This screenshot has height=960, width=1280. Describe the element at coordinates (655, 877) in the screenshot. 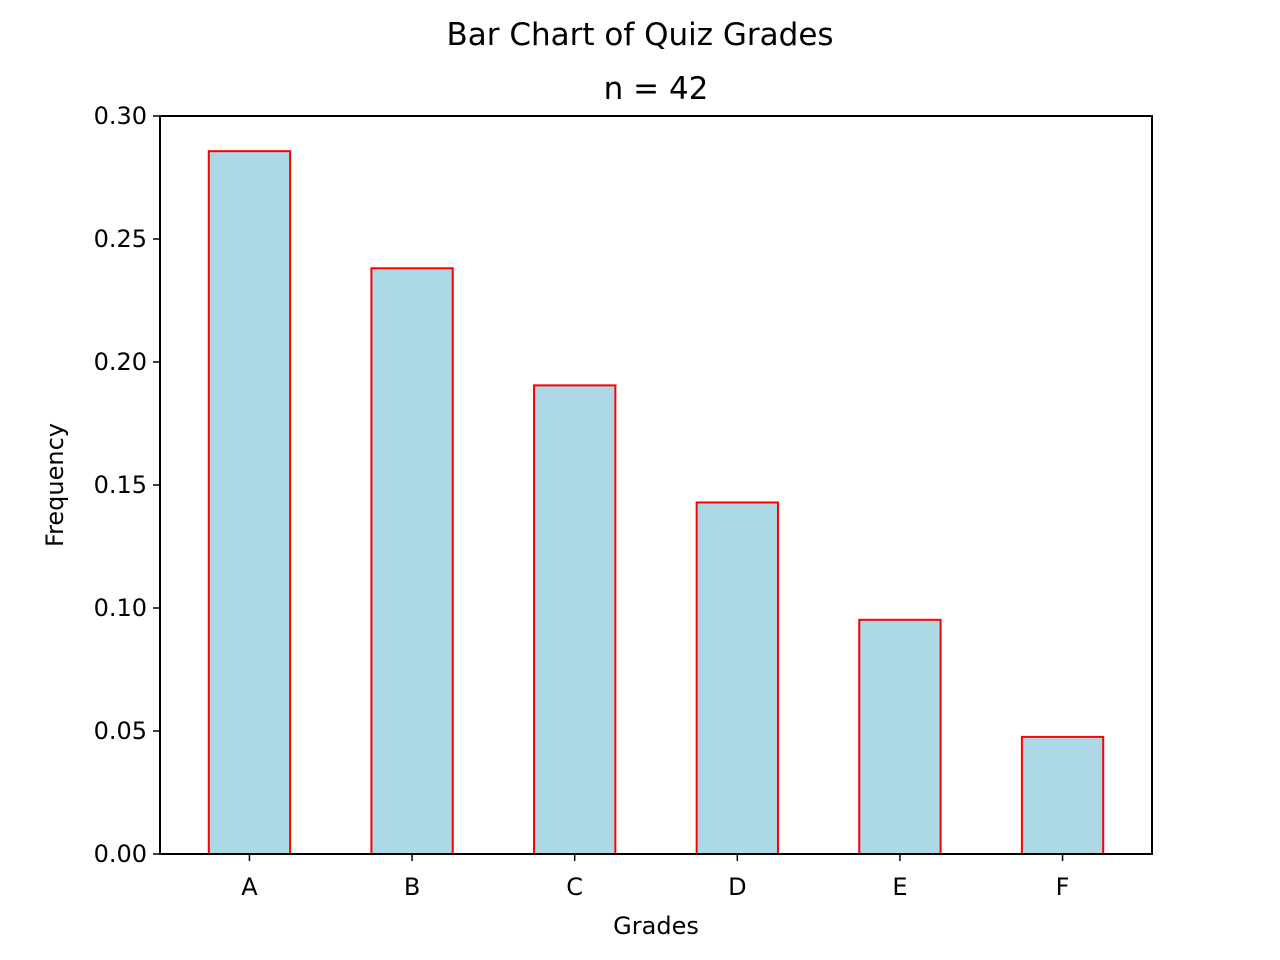

I see `x-axis-ticks: A B C D E F` at that location.